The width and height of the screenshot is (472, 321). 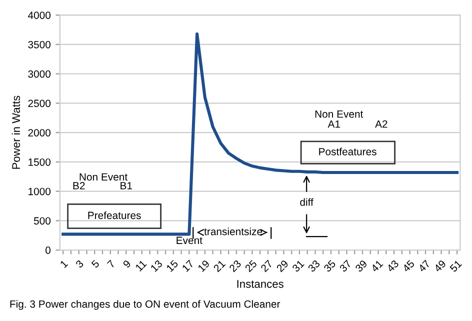 I want to click on annotation: diff, so click(x=307, y=202).